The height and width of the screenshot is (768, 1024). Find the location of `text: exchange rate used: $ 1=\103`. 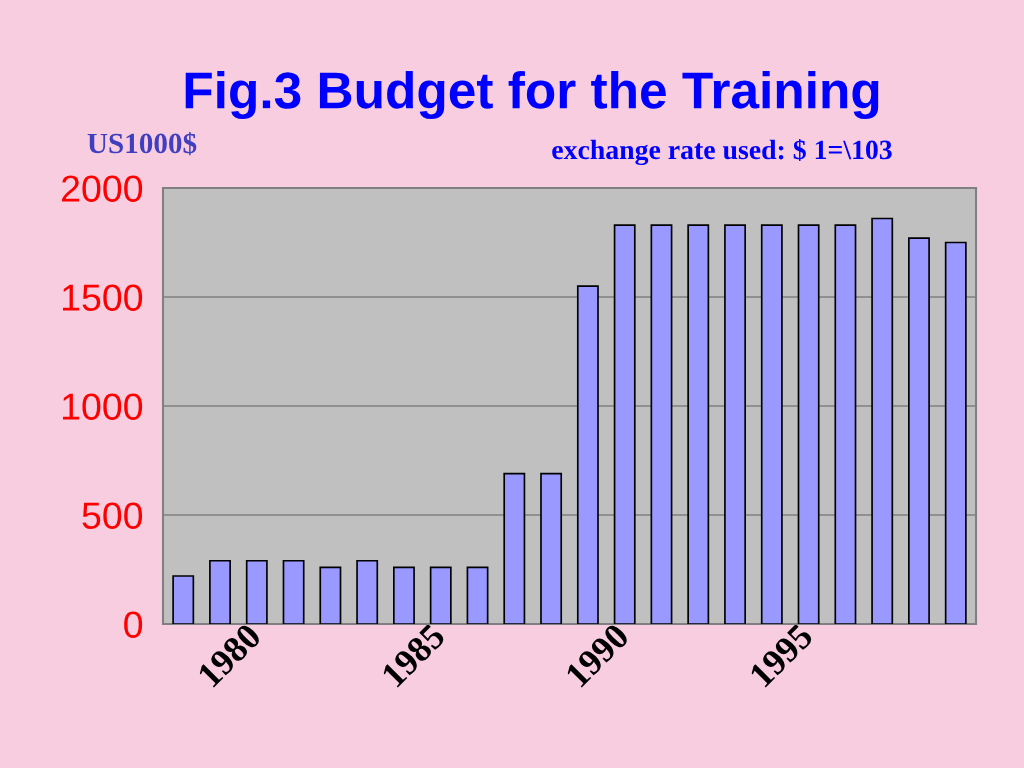

text: exchange rate used: $ 1=\103 is located at coordinates (722, 152).